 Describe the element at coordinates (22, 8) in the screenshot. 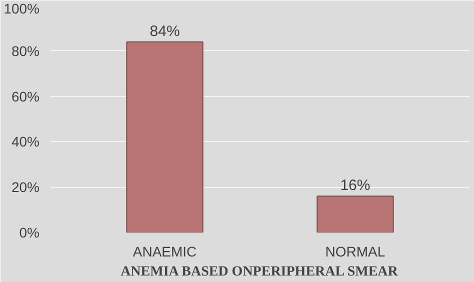

I see `y-tick-label: 100%` at that location.